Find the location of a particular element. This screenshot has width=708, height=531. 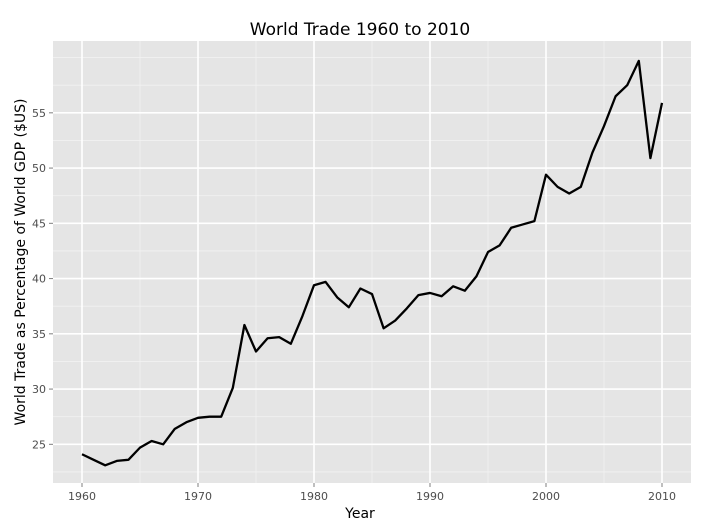

x-axis-title: Year is located at coordinates (359, 514).